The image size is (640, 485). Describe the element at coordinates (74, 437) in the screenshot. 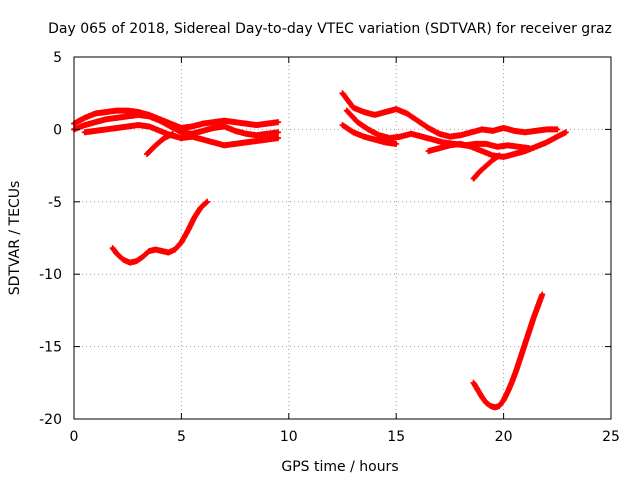

I see `x-tick-label: 0` at that location.